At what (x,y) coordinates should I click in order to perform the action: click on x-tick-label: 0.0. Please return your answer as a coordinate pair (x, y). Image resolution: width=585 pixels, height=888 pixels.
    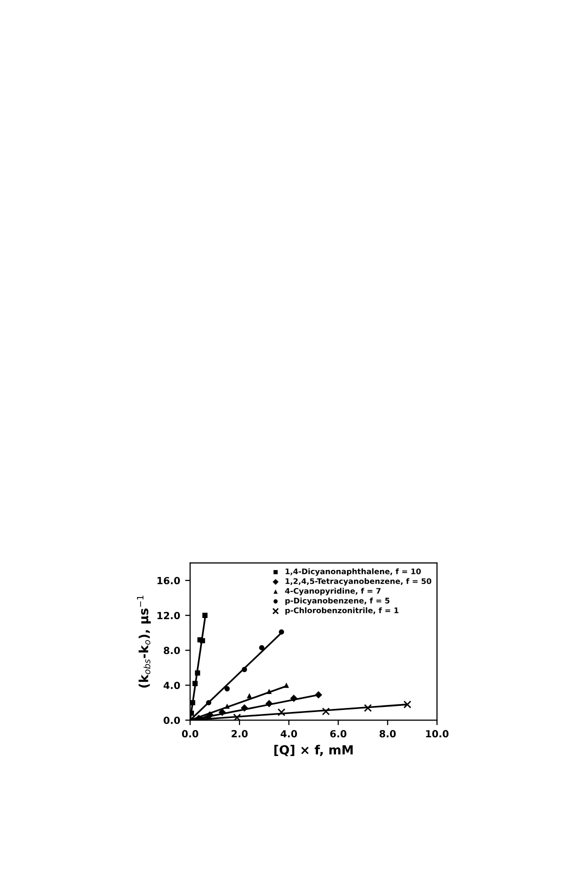
    Looking at the image, I should click on (190, 734).